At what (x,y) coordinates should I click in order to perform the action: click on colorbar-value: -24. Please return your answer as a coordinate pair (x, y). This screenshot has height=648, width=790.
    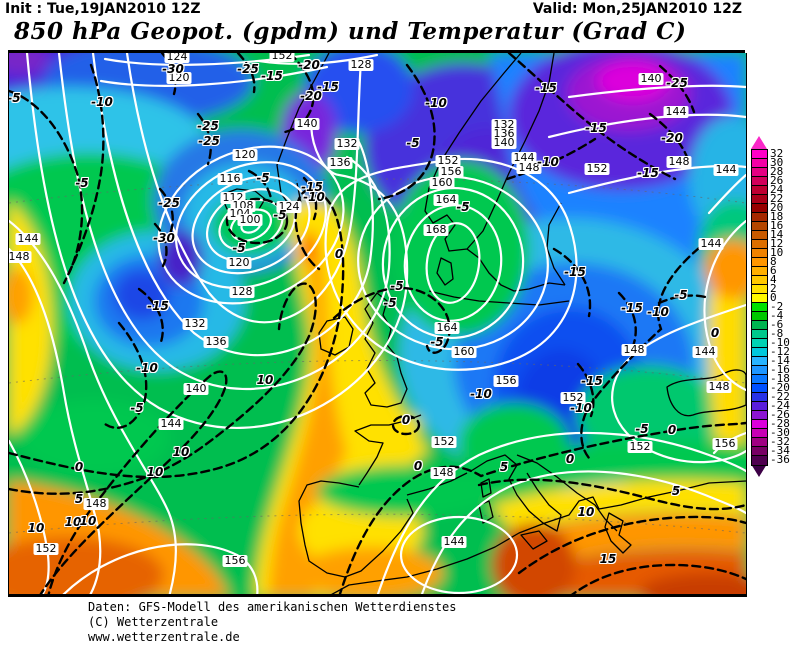
    Looking at the image, I should click on (780, 405).